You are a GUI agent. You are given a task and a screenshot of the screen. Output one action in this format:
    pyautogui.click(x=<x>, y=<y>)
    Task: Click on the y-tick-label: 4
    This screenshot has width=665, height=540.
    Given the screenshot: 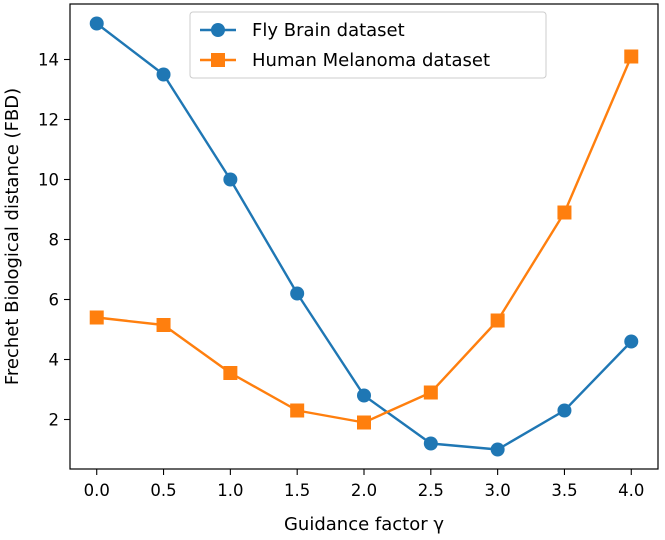 What is the action you would take?
    pyautogui.click(x=54, y=360)
    